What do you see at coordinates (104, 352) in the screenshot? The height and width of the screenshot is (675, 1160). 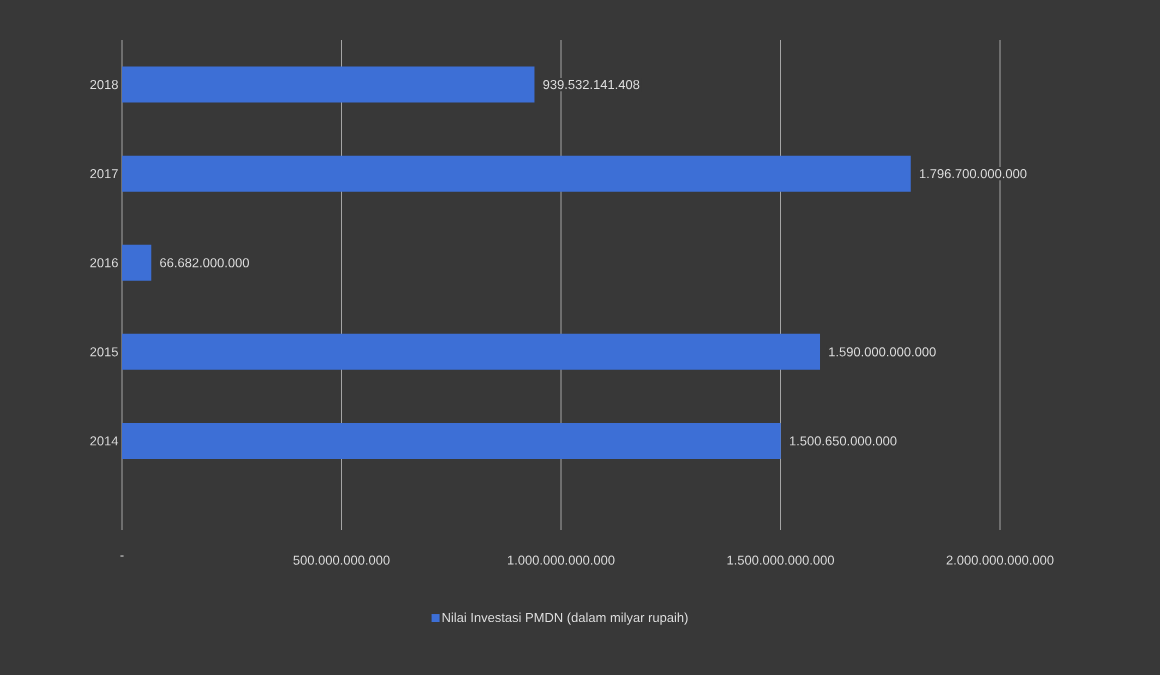 I see `y-tick-label: 2015` at bounding box center [104, 352].